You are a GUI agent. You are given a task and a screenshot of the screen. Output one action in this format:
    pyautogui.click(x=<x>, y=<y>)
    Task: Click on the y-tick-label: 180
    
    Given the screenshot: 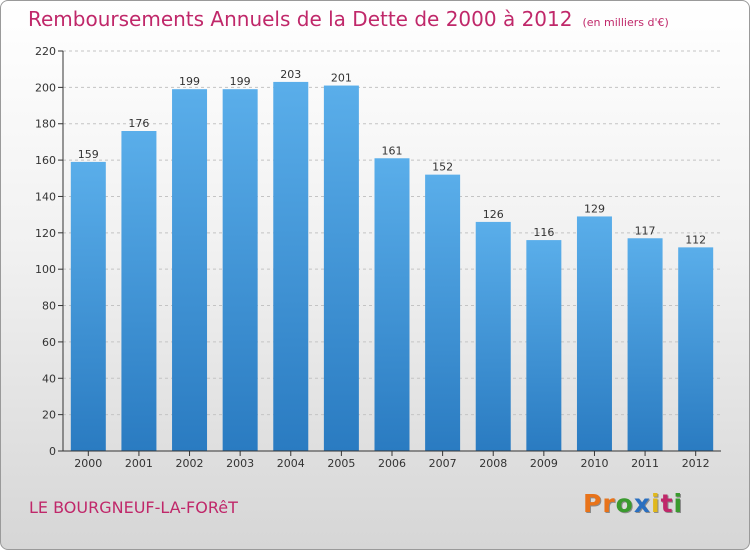 What is the action you would take?
    pyautogui.click(x=45, y=124)
    